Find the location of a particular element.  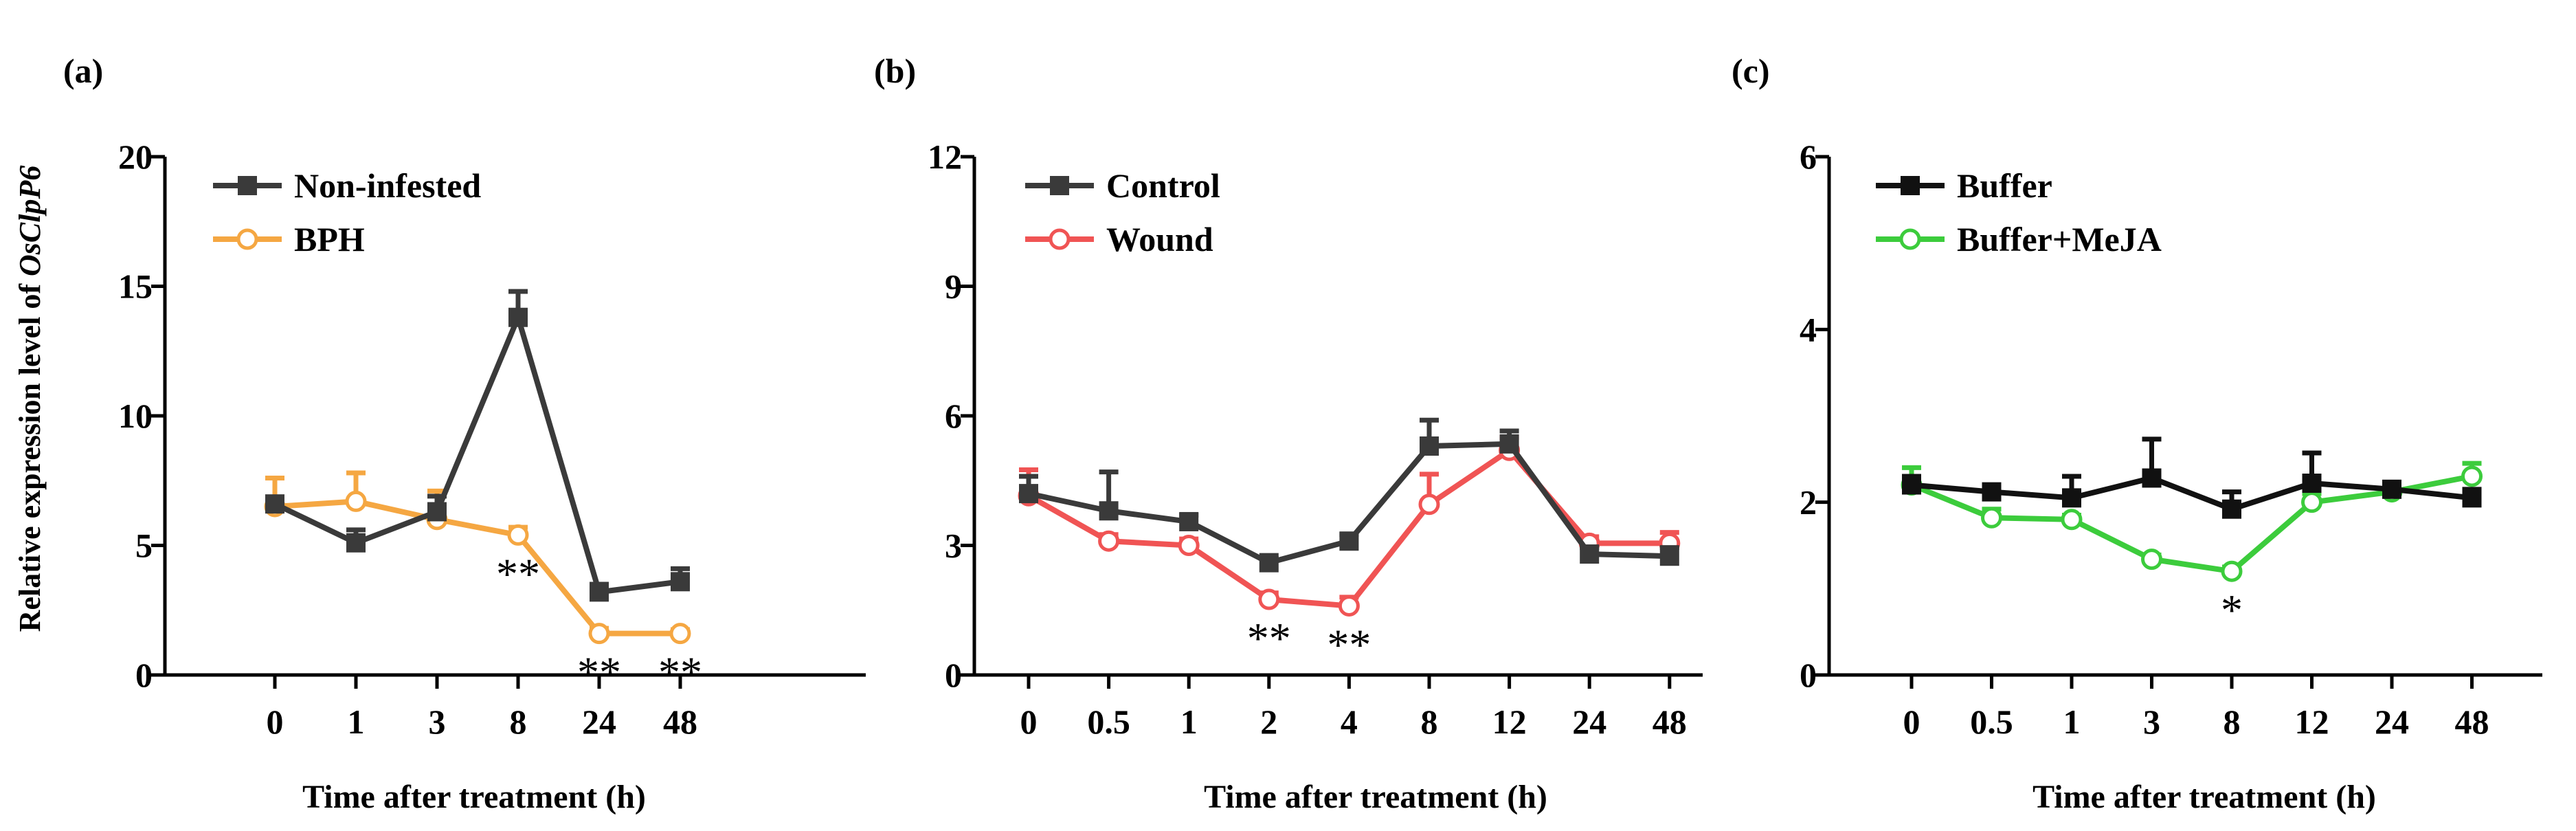

legend-label: Control is located at coordinates (1163, 185).